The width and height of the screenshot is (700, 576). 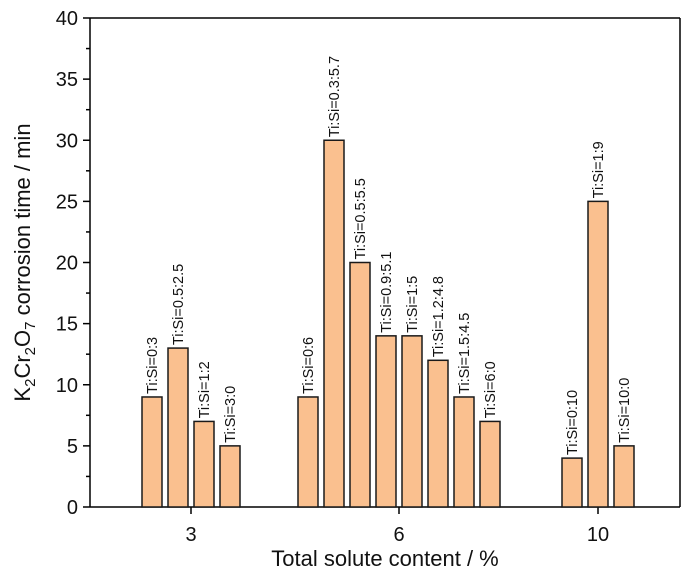 I want to click on bar-label: Ti:Si=10:0, so click(x=625, y=410).